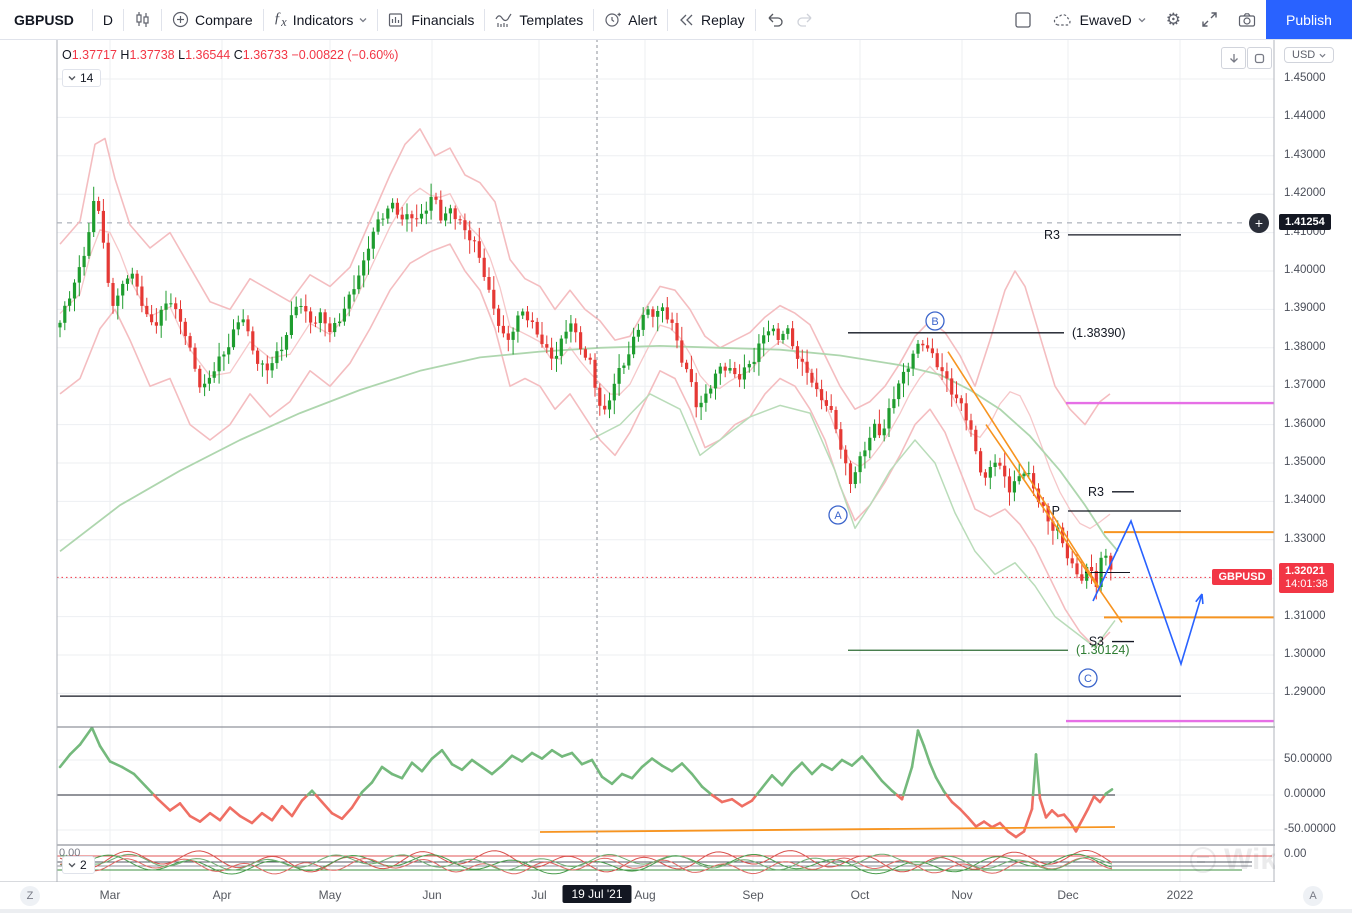 The width and height of the screenshot is (1352, 913). Describe the element at coordinates (645, 895) in the screenshot. I see `month-label: Aug` at that location.